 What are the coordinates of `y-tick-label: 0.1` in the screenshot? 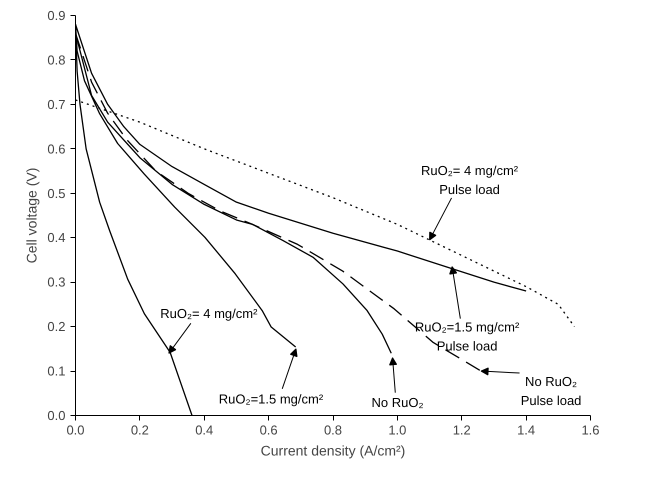 It's located at (56, 371).